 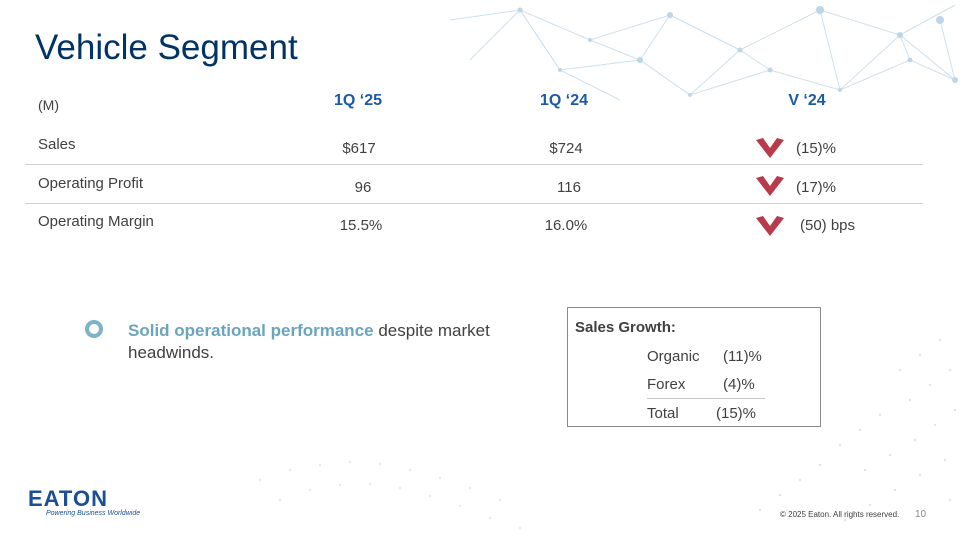 What do you see at coordinates (569, 187) in the screenshot?
I see `cell-op-profit-1q24: 116` at bounding box center [569, 187].